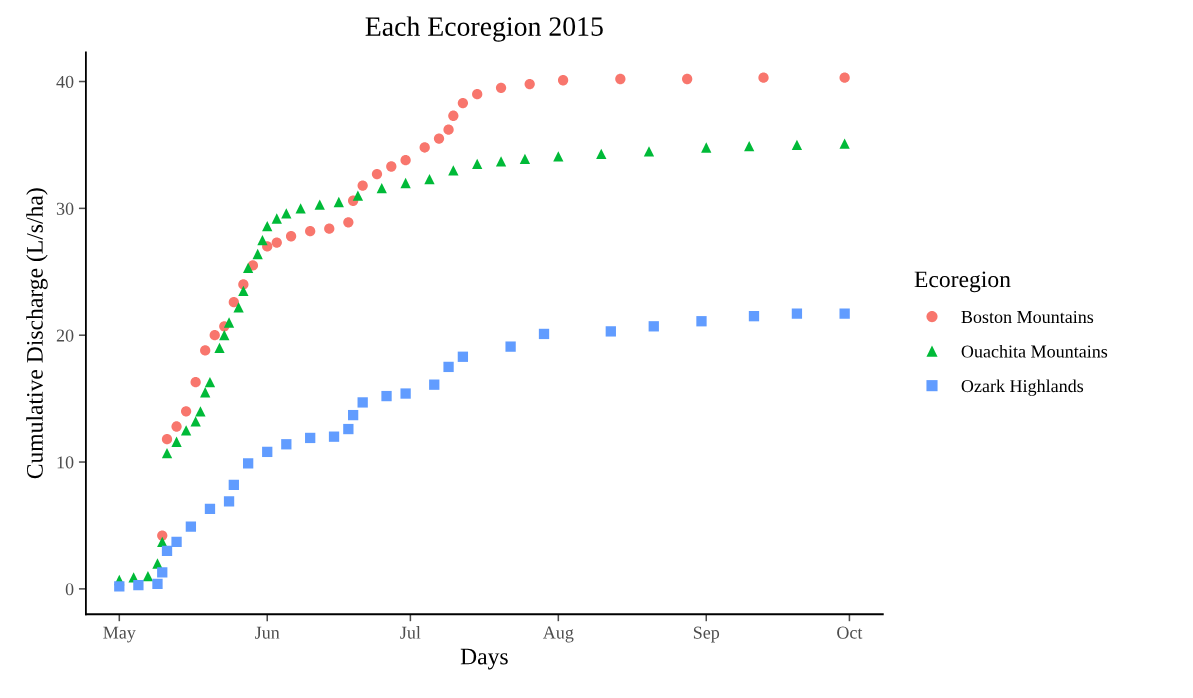  I want to click on x-tick-label: Oct, so click(850, 632).